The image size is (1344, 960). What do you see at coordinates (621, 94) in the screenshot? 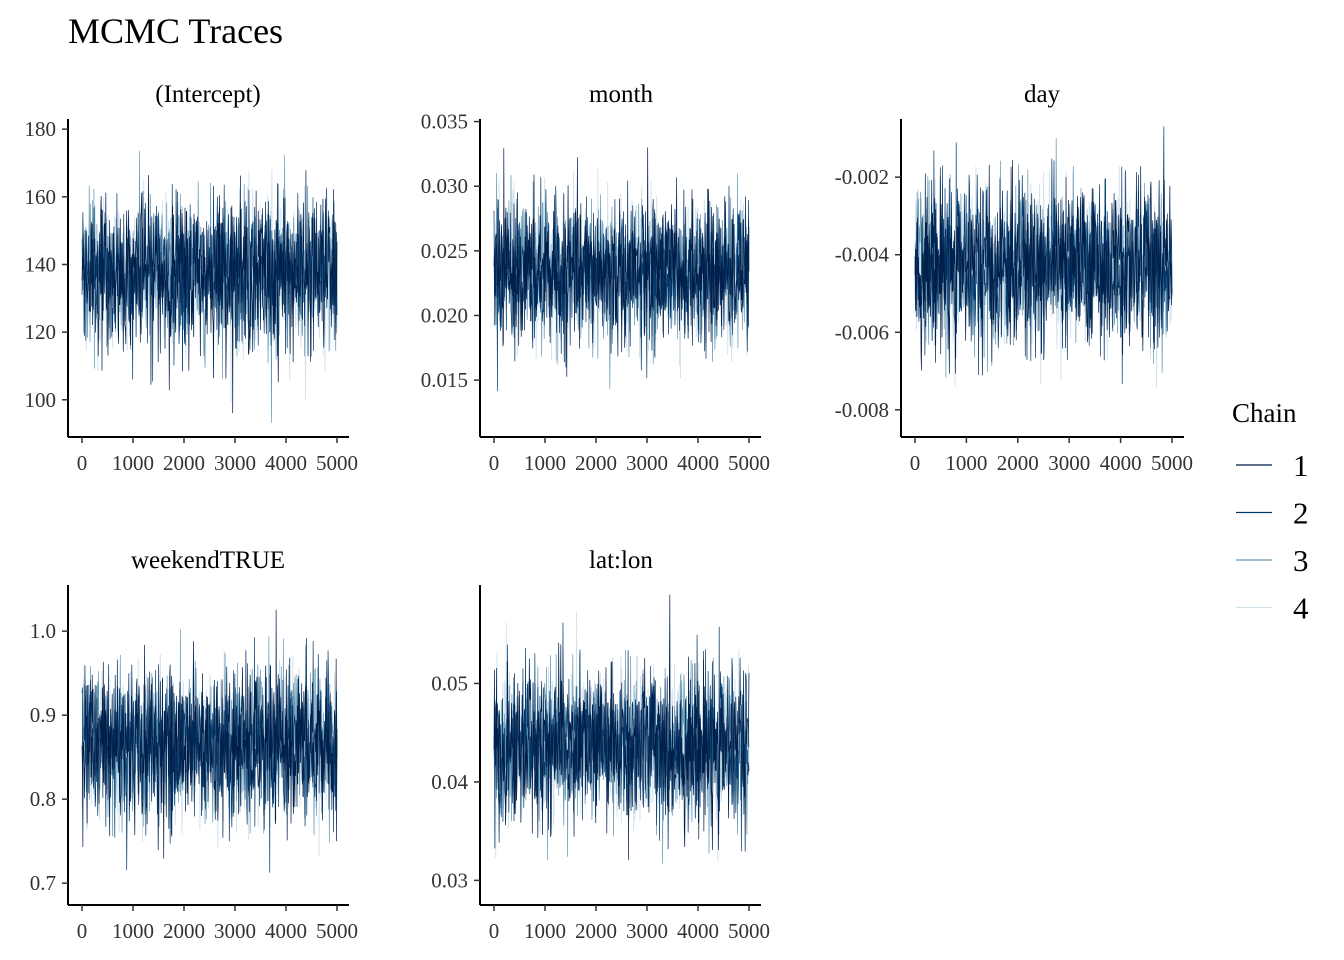
I see `panel-title: month` at bounding box center [621, 94].